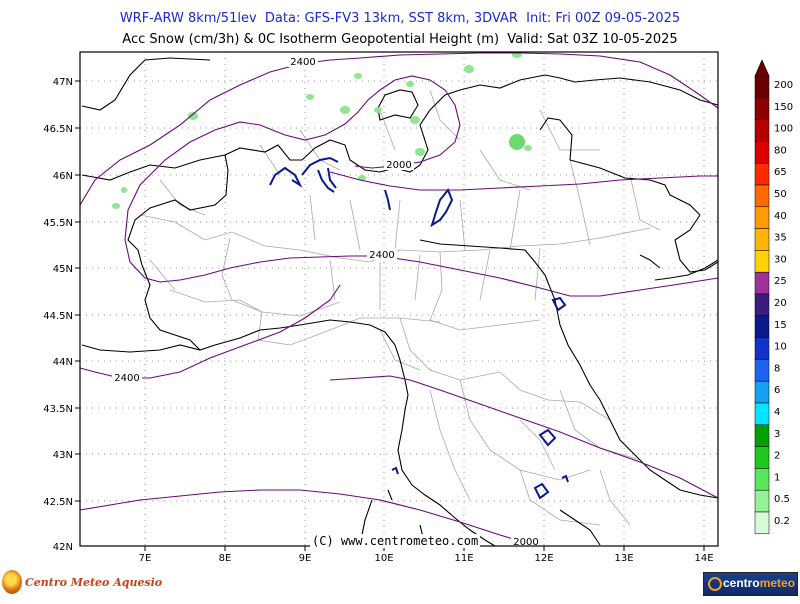 Image resolution: width=800 pixels, height=604 pixels. What do you see at coordinates (715, 584) in the screenshot?
I see `logo-ring-icon` at bounding box center [715, 584].